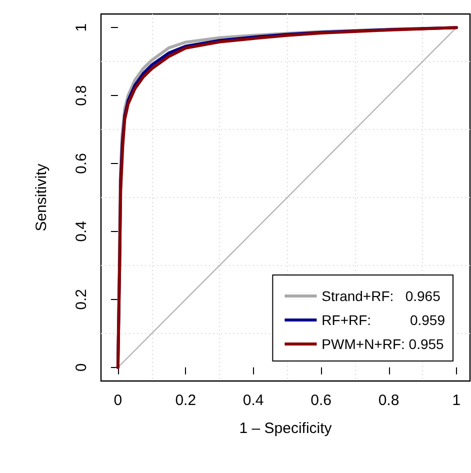 The height and width of the screenshot is (473, 471). Describe the element at coordinates (185, 400) in the screenshot. I see `x-tick-label: 0.2` at that location.